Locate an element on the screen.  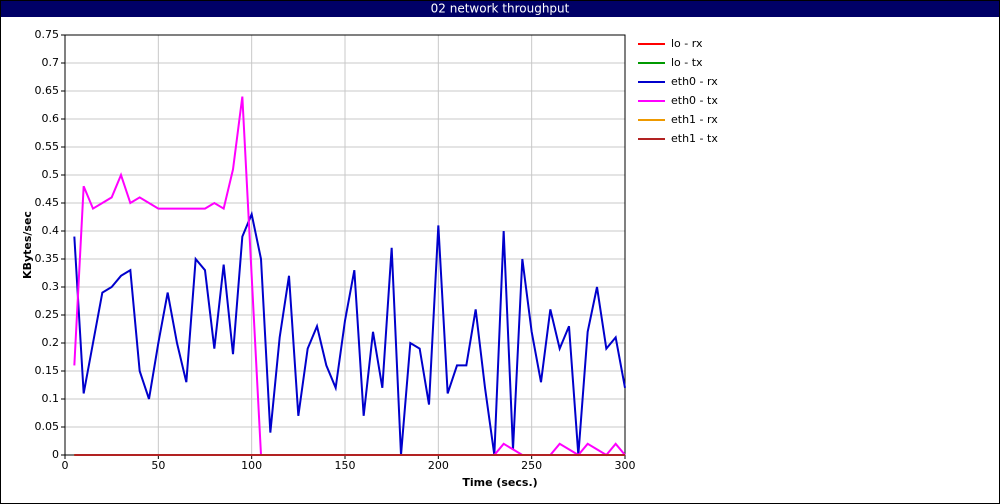
x-axis-label: Time (secs.) is located at coordinates (499, 482).